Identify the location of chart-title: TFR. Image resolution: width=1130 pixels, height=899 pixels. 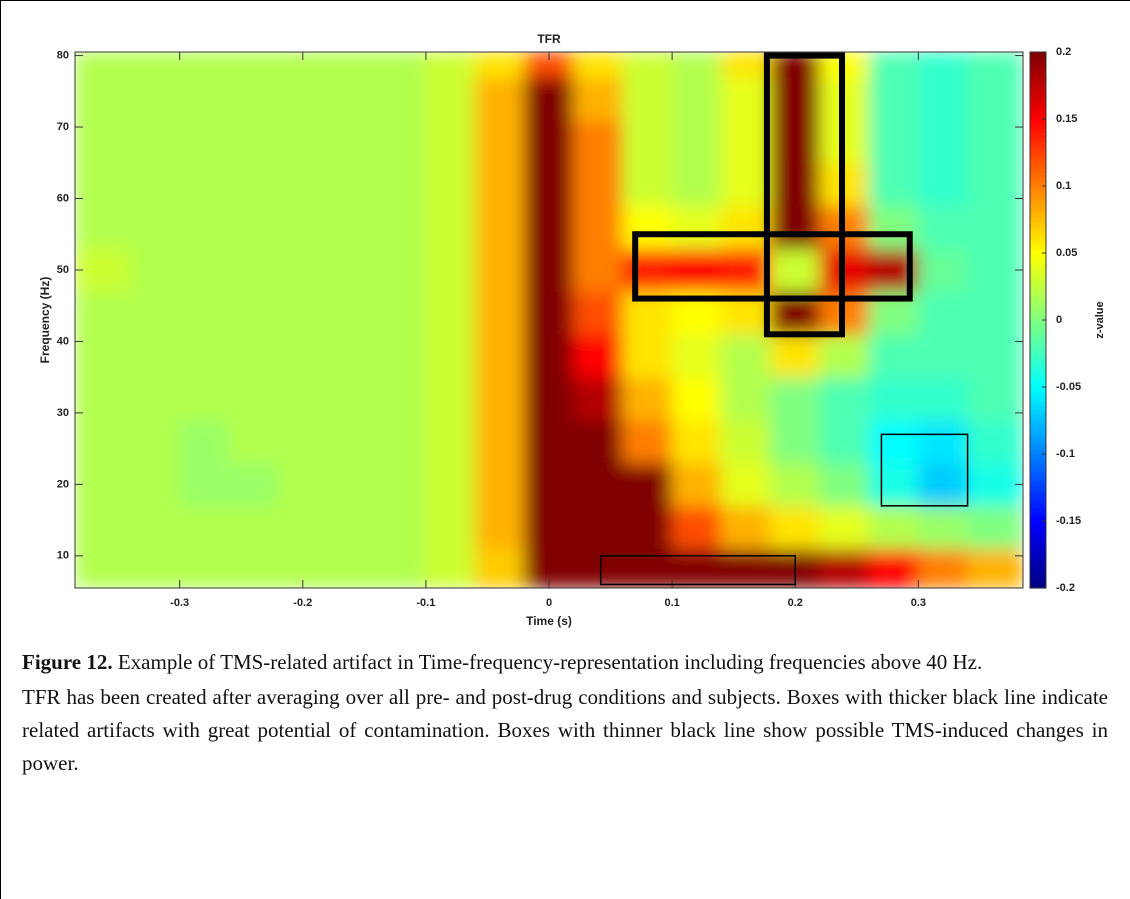
(549, 39).